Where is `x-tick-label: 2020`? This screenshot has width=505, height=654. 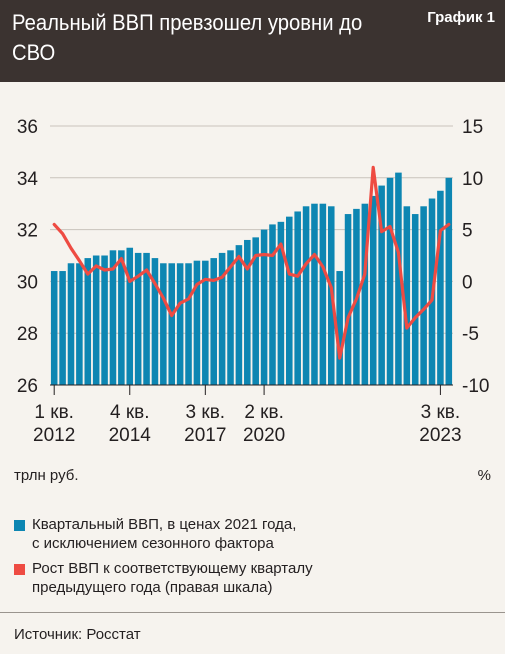 x-tick-label: 2020 is located at coordinates (264, 435).